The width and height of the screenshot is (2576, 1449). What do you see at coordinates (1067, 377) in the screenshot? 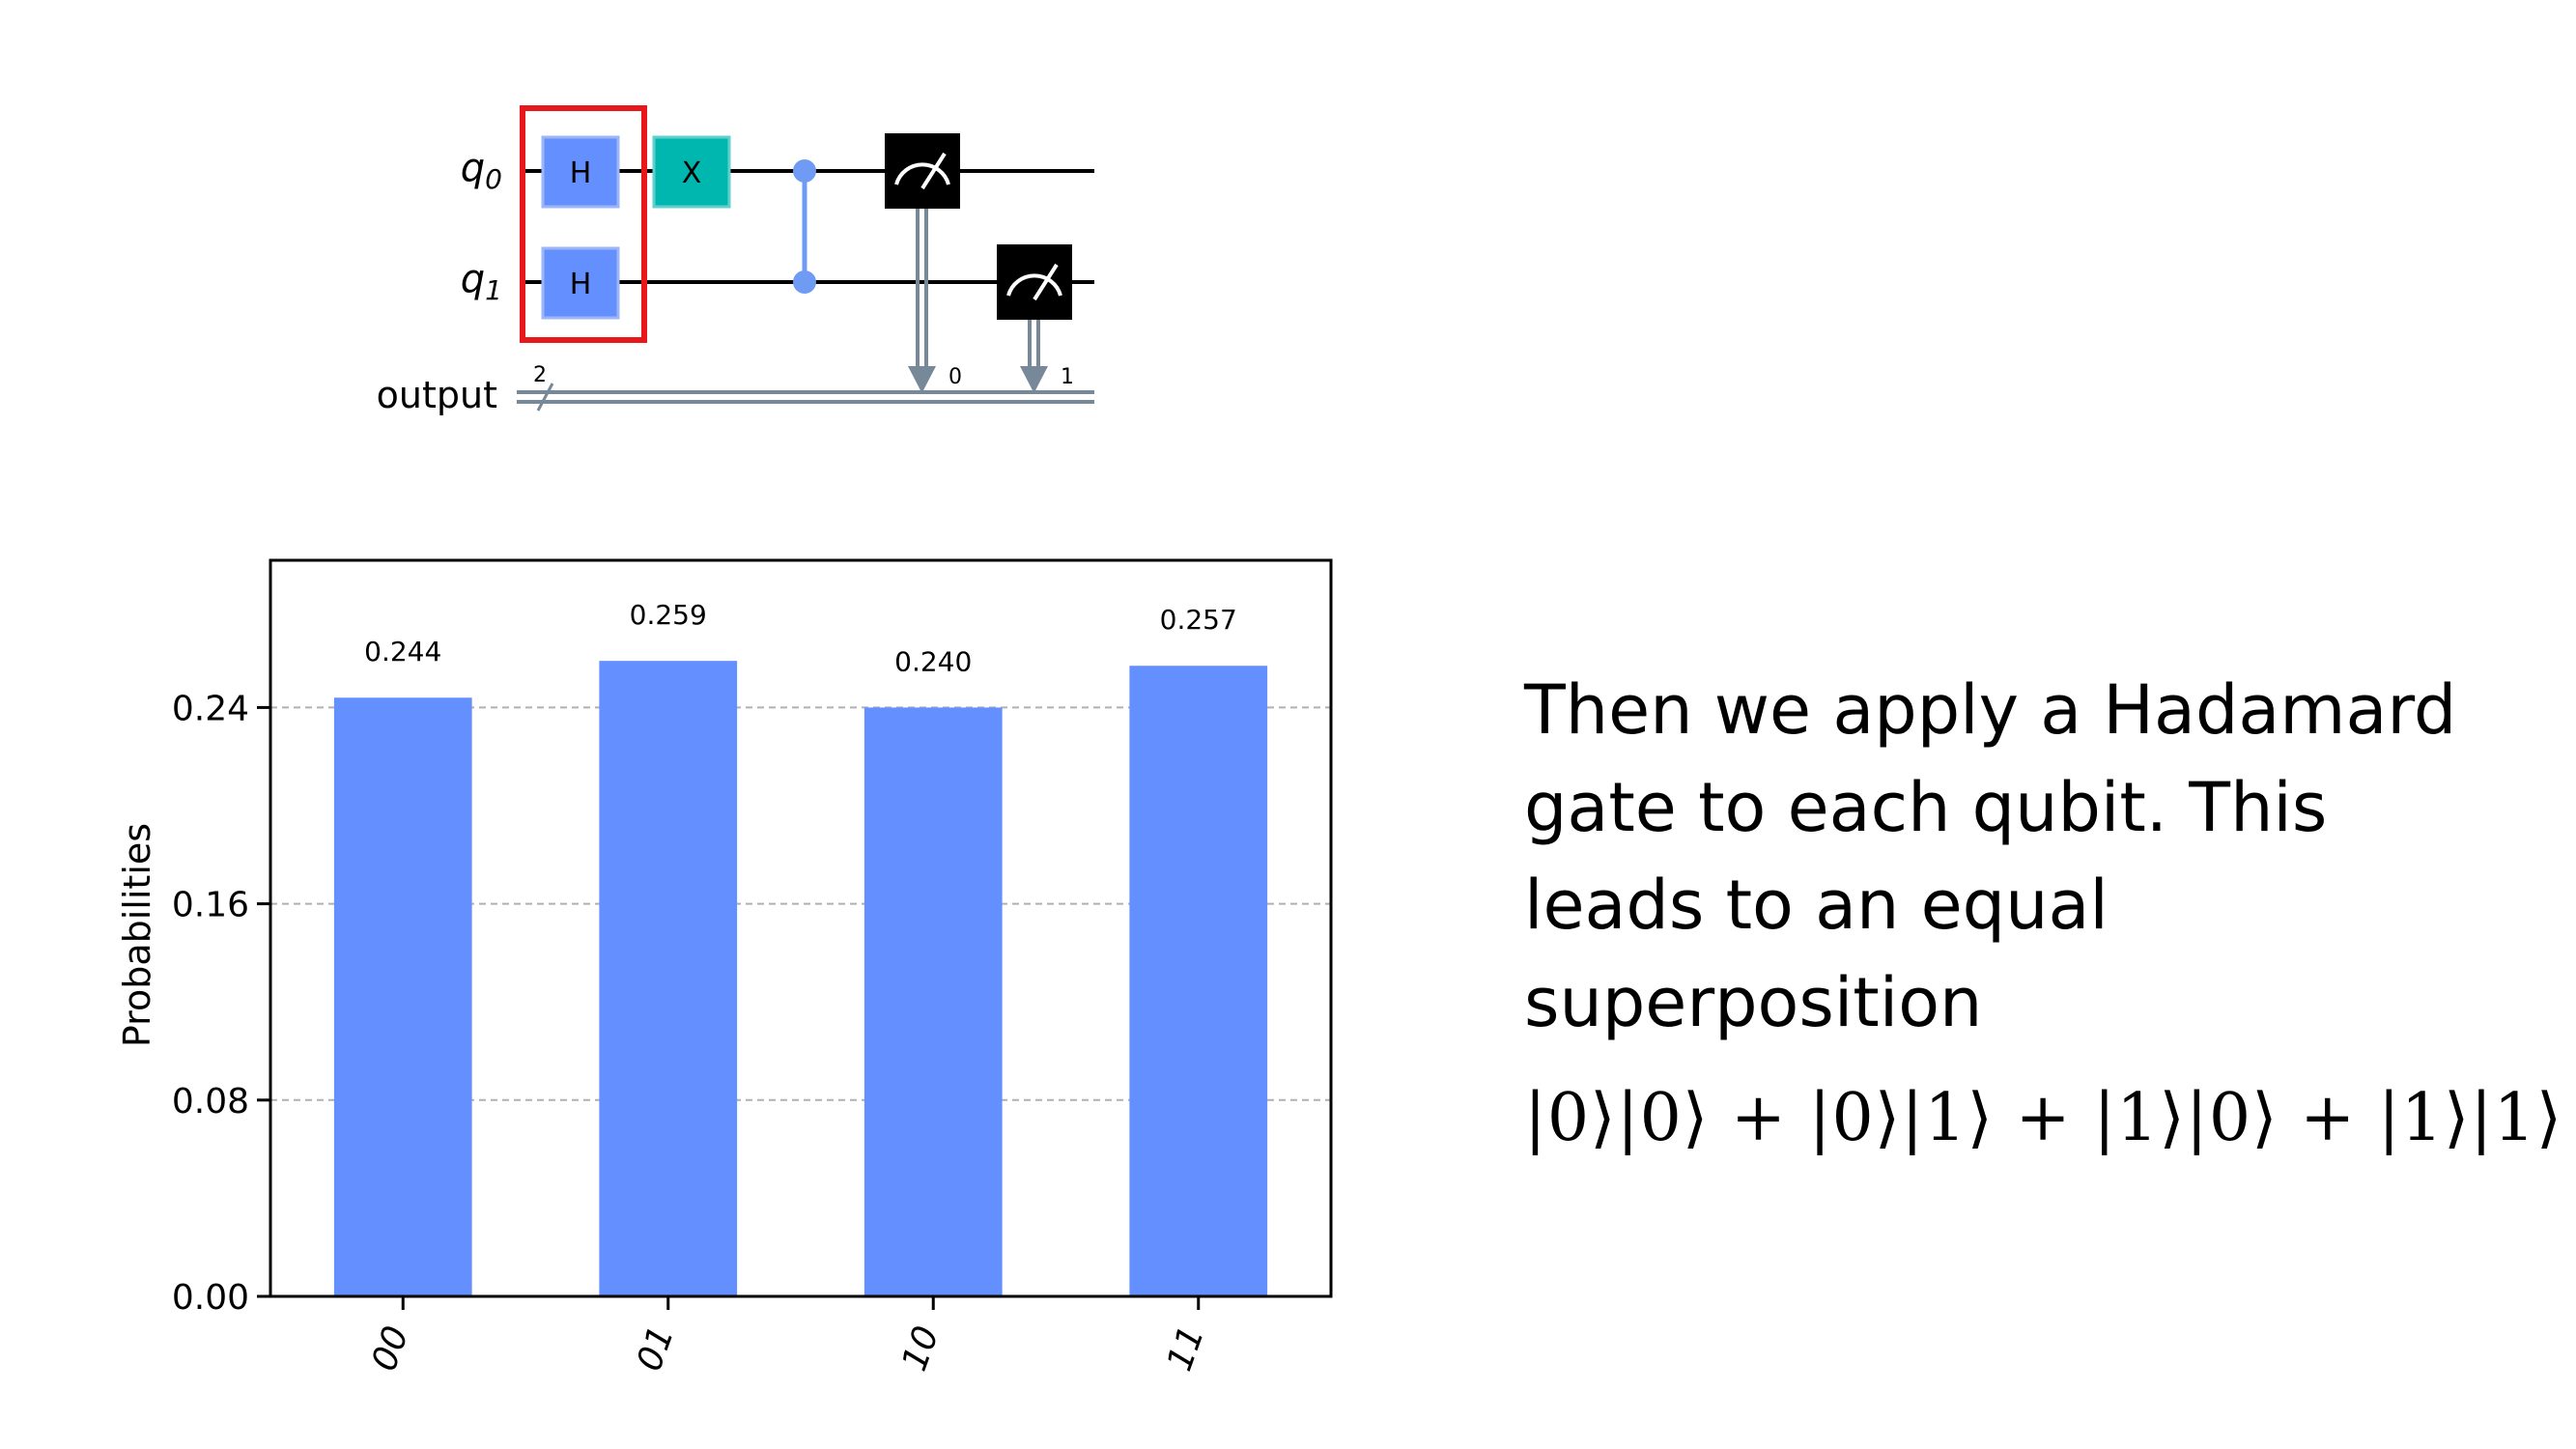
I see `measure-bit-label-1: 1` at bounding box center [1067, 377].